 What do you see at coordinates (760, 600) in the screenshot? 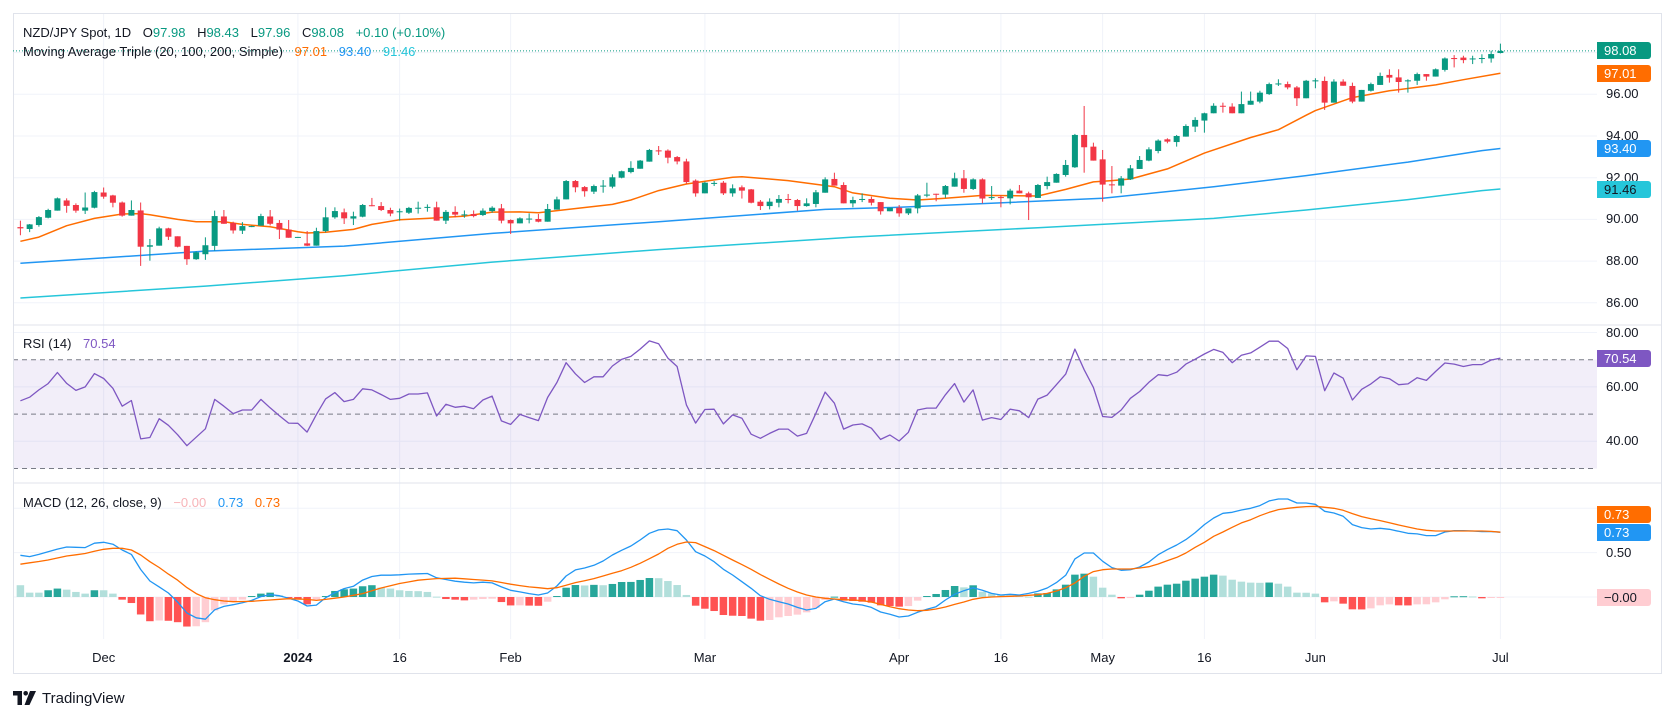
I see `macd-histogram` at bounding box center [760, 600].